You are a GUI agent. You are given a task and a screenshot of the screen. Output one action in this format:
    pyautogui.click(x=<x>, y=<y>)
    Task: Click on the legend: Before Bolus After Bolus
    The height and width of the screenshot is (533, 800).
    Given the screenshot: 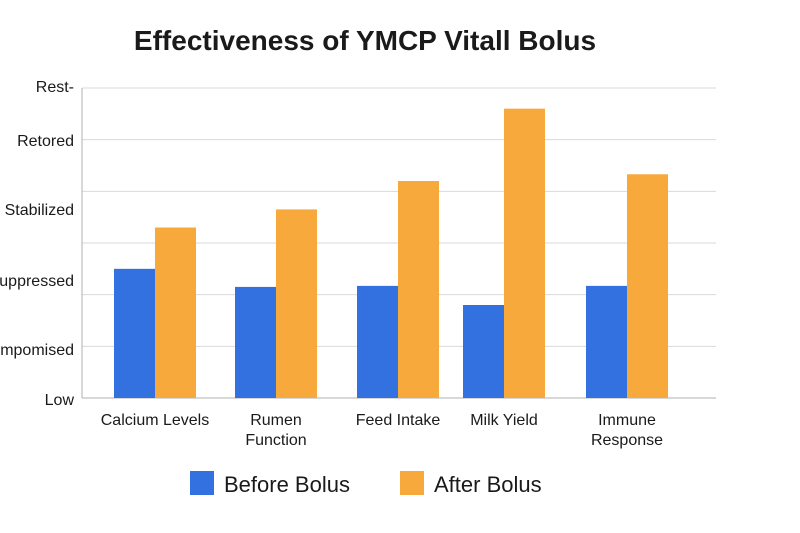 What is the action you would take?
    pyautogui.click(x=366, y=484)
    